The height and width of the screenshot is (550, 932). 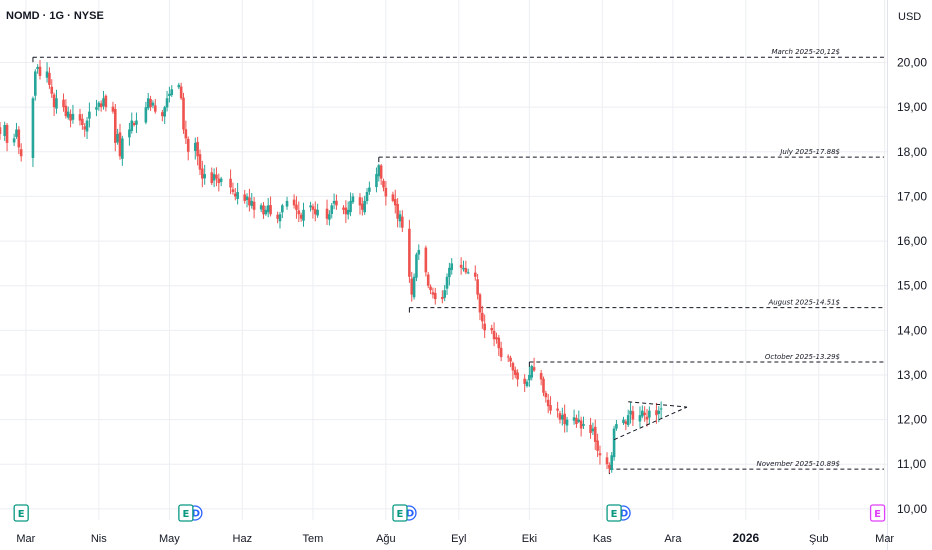 What do you see at coordinates (55, 16) in the screenshot?
I see `symbol-title: NOMD · 1G · NYSE` at bounding box center [55, 16].